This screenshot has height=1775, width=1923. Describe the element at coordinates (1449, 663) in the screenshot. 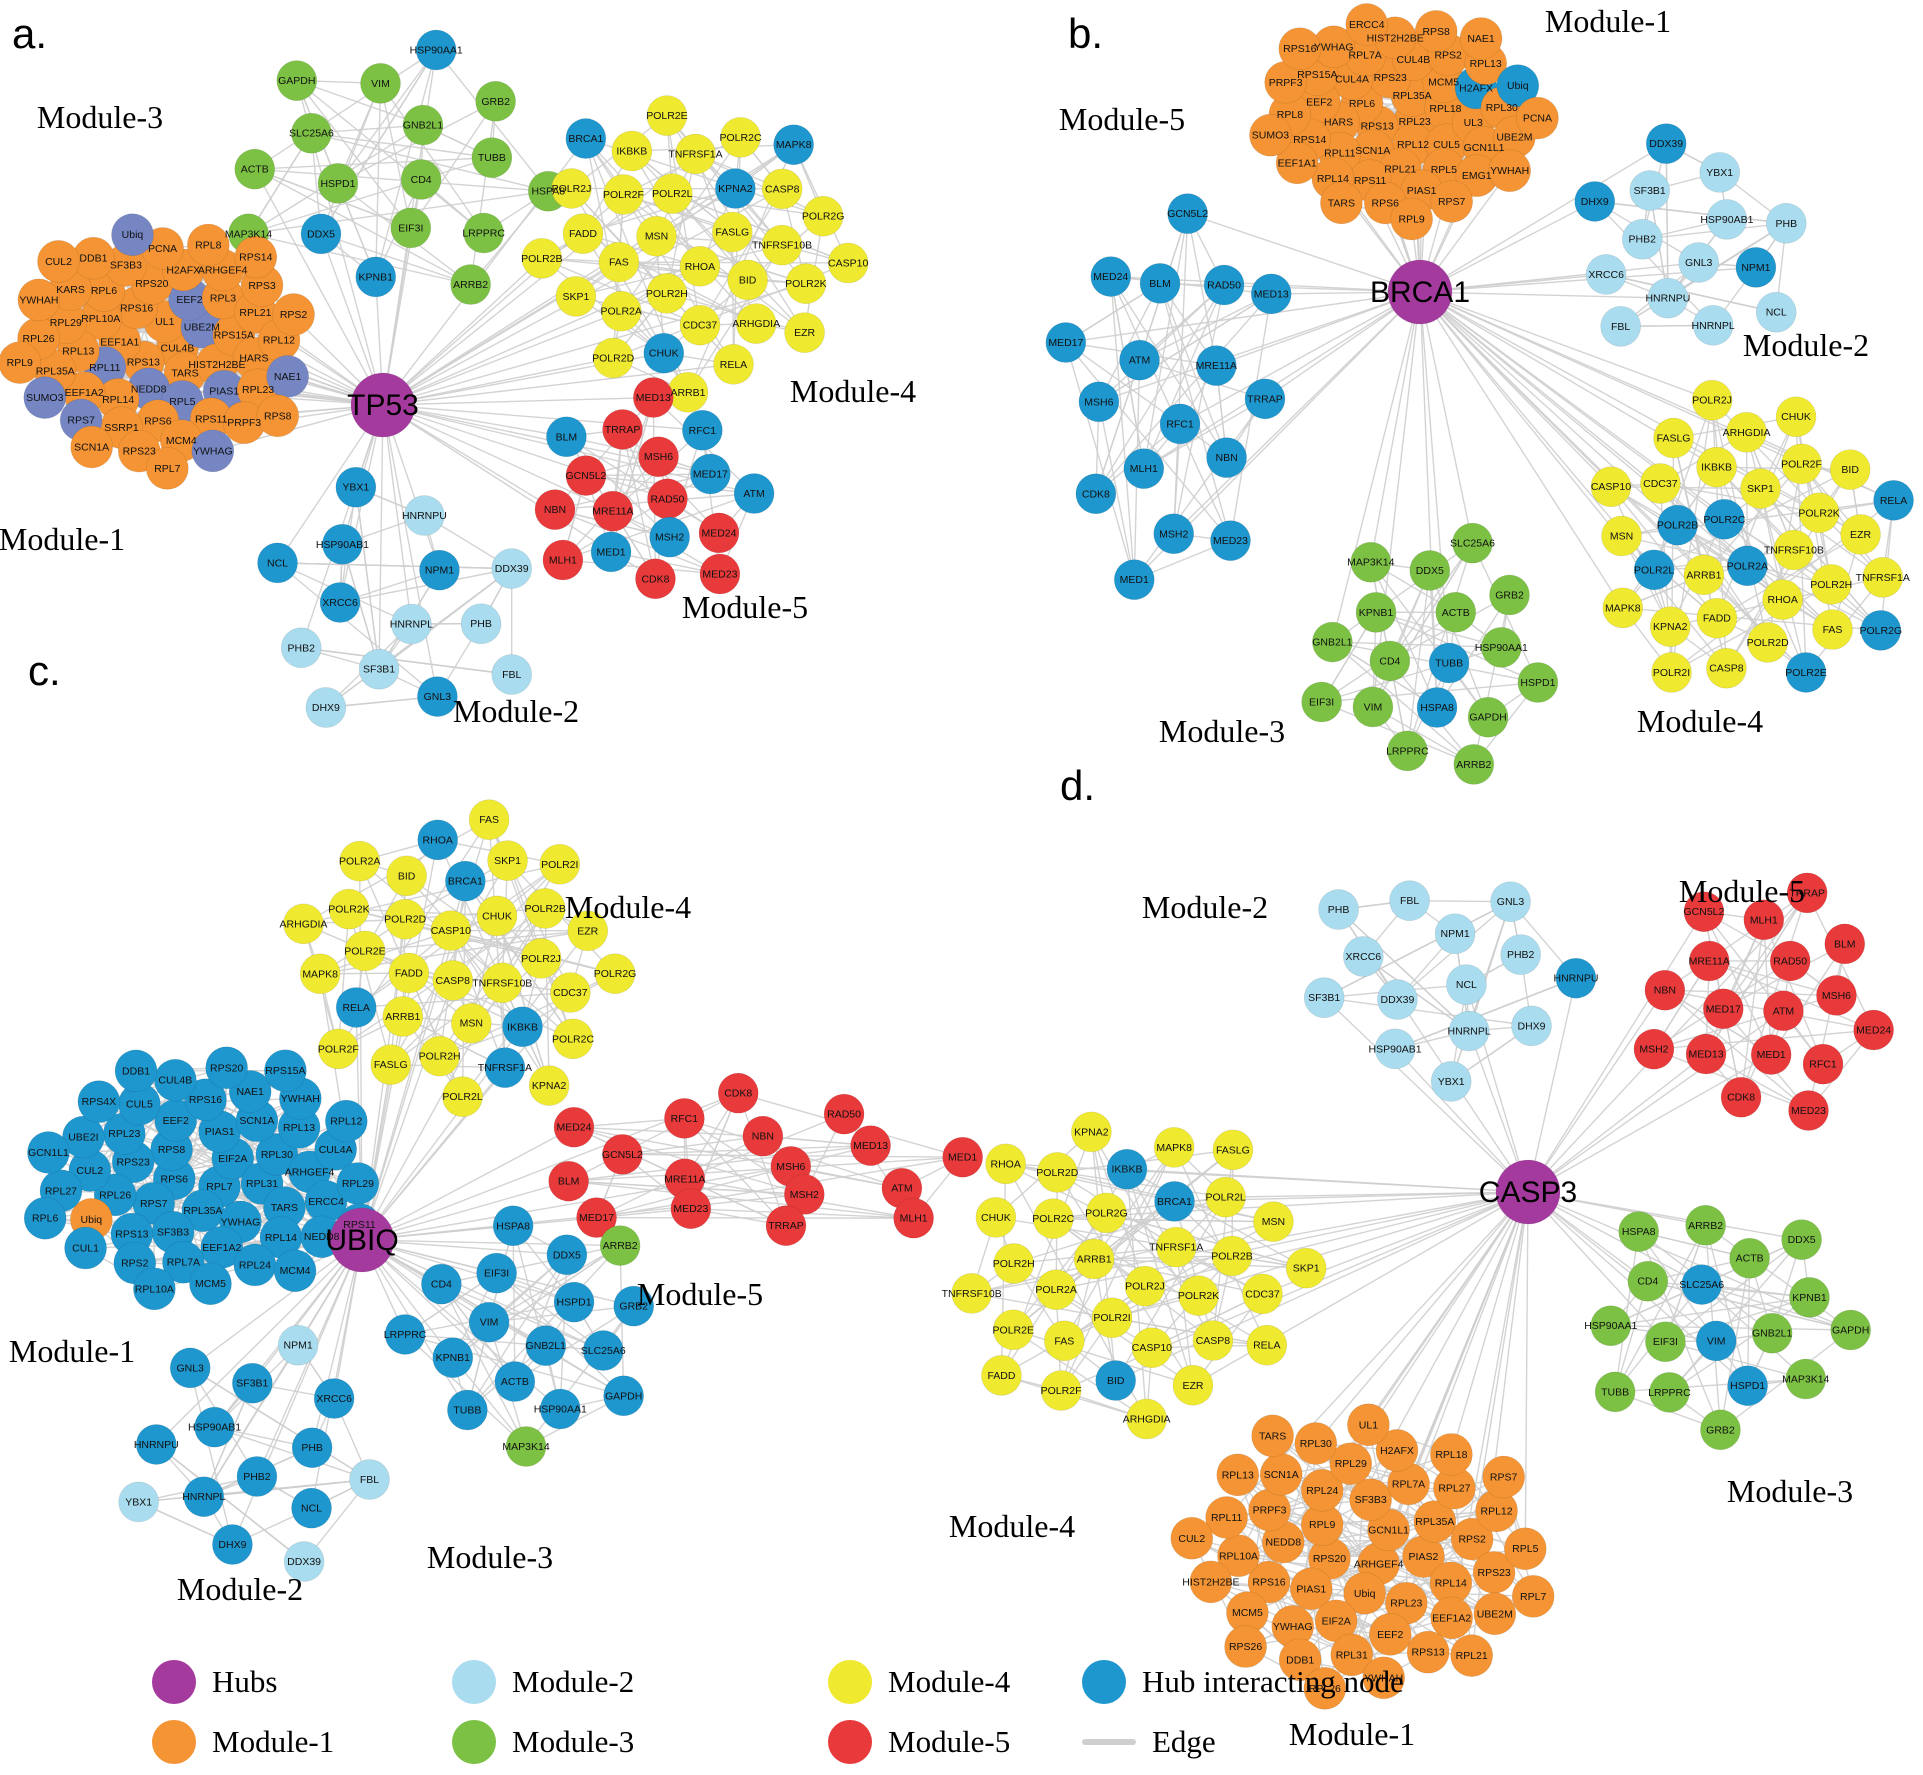

I see `node-TUBB` at that location.